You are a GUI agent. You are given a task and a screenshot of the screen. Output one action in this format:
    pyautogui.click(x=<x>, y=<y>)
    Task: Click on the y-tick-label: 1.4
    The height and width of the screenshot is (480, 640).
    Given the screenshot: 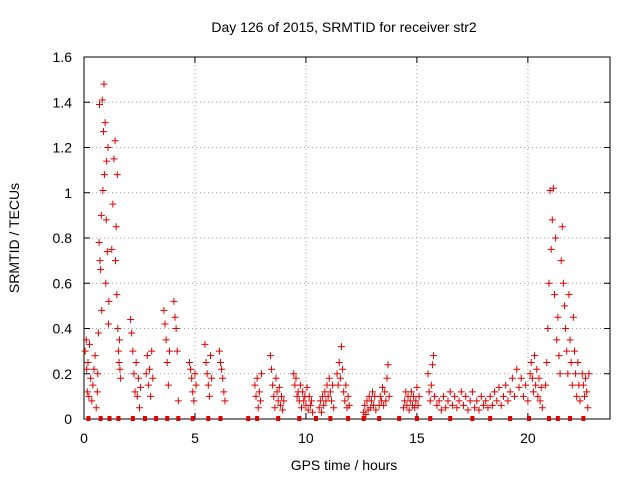 What is the action you would take?
    pyautogui.click(x=63, y=102)
    